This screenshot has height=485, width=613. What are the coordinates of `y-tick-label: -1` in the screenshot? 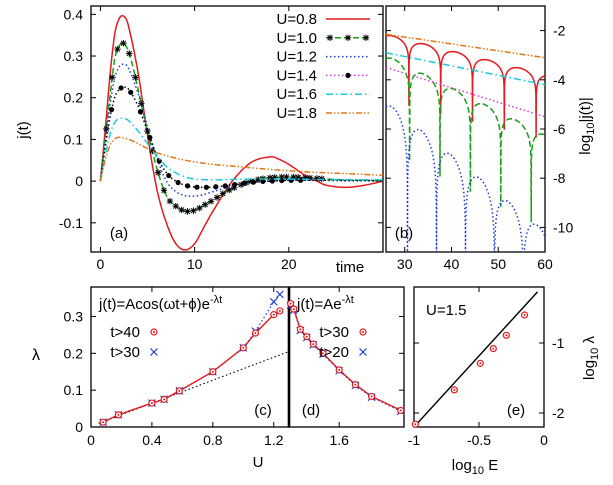 It's located at (558, 343).